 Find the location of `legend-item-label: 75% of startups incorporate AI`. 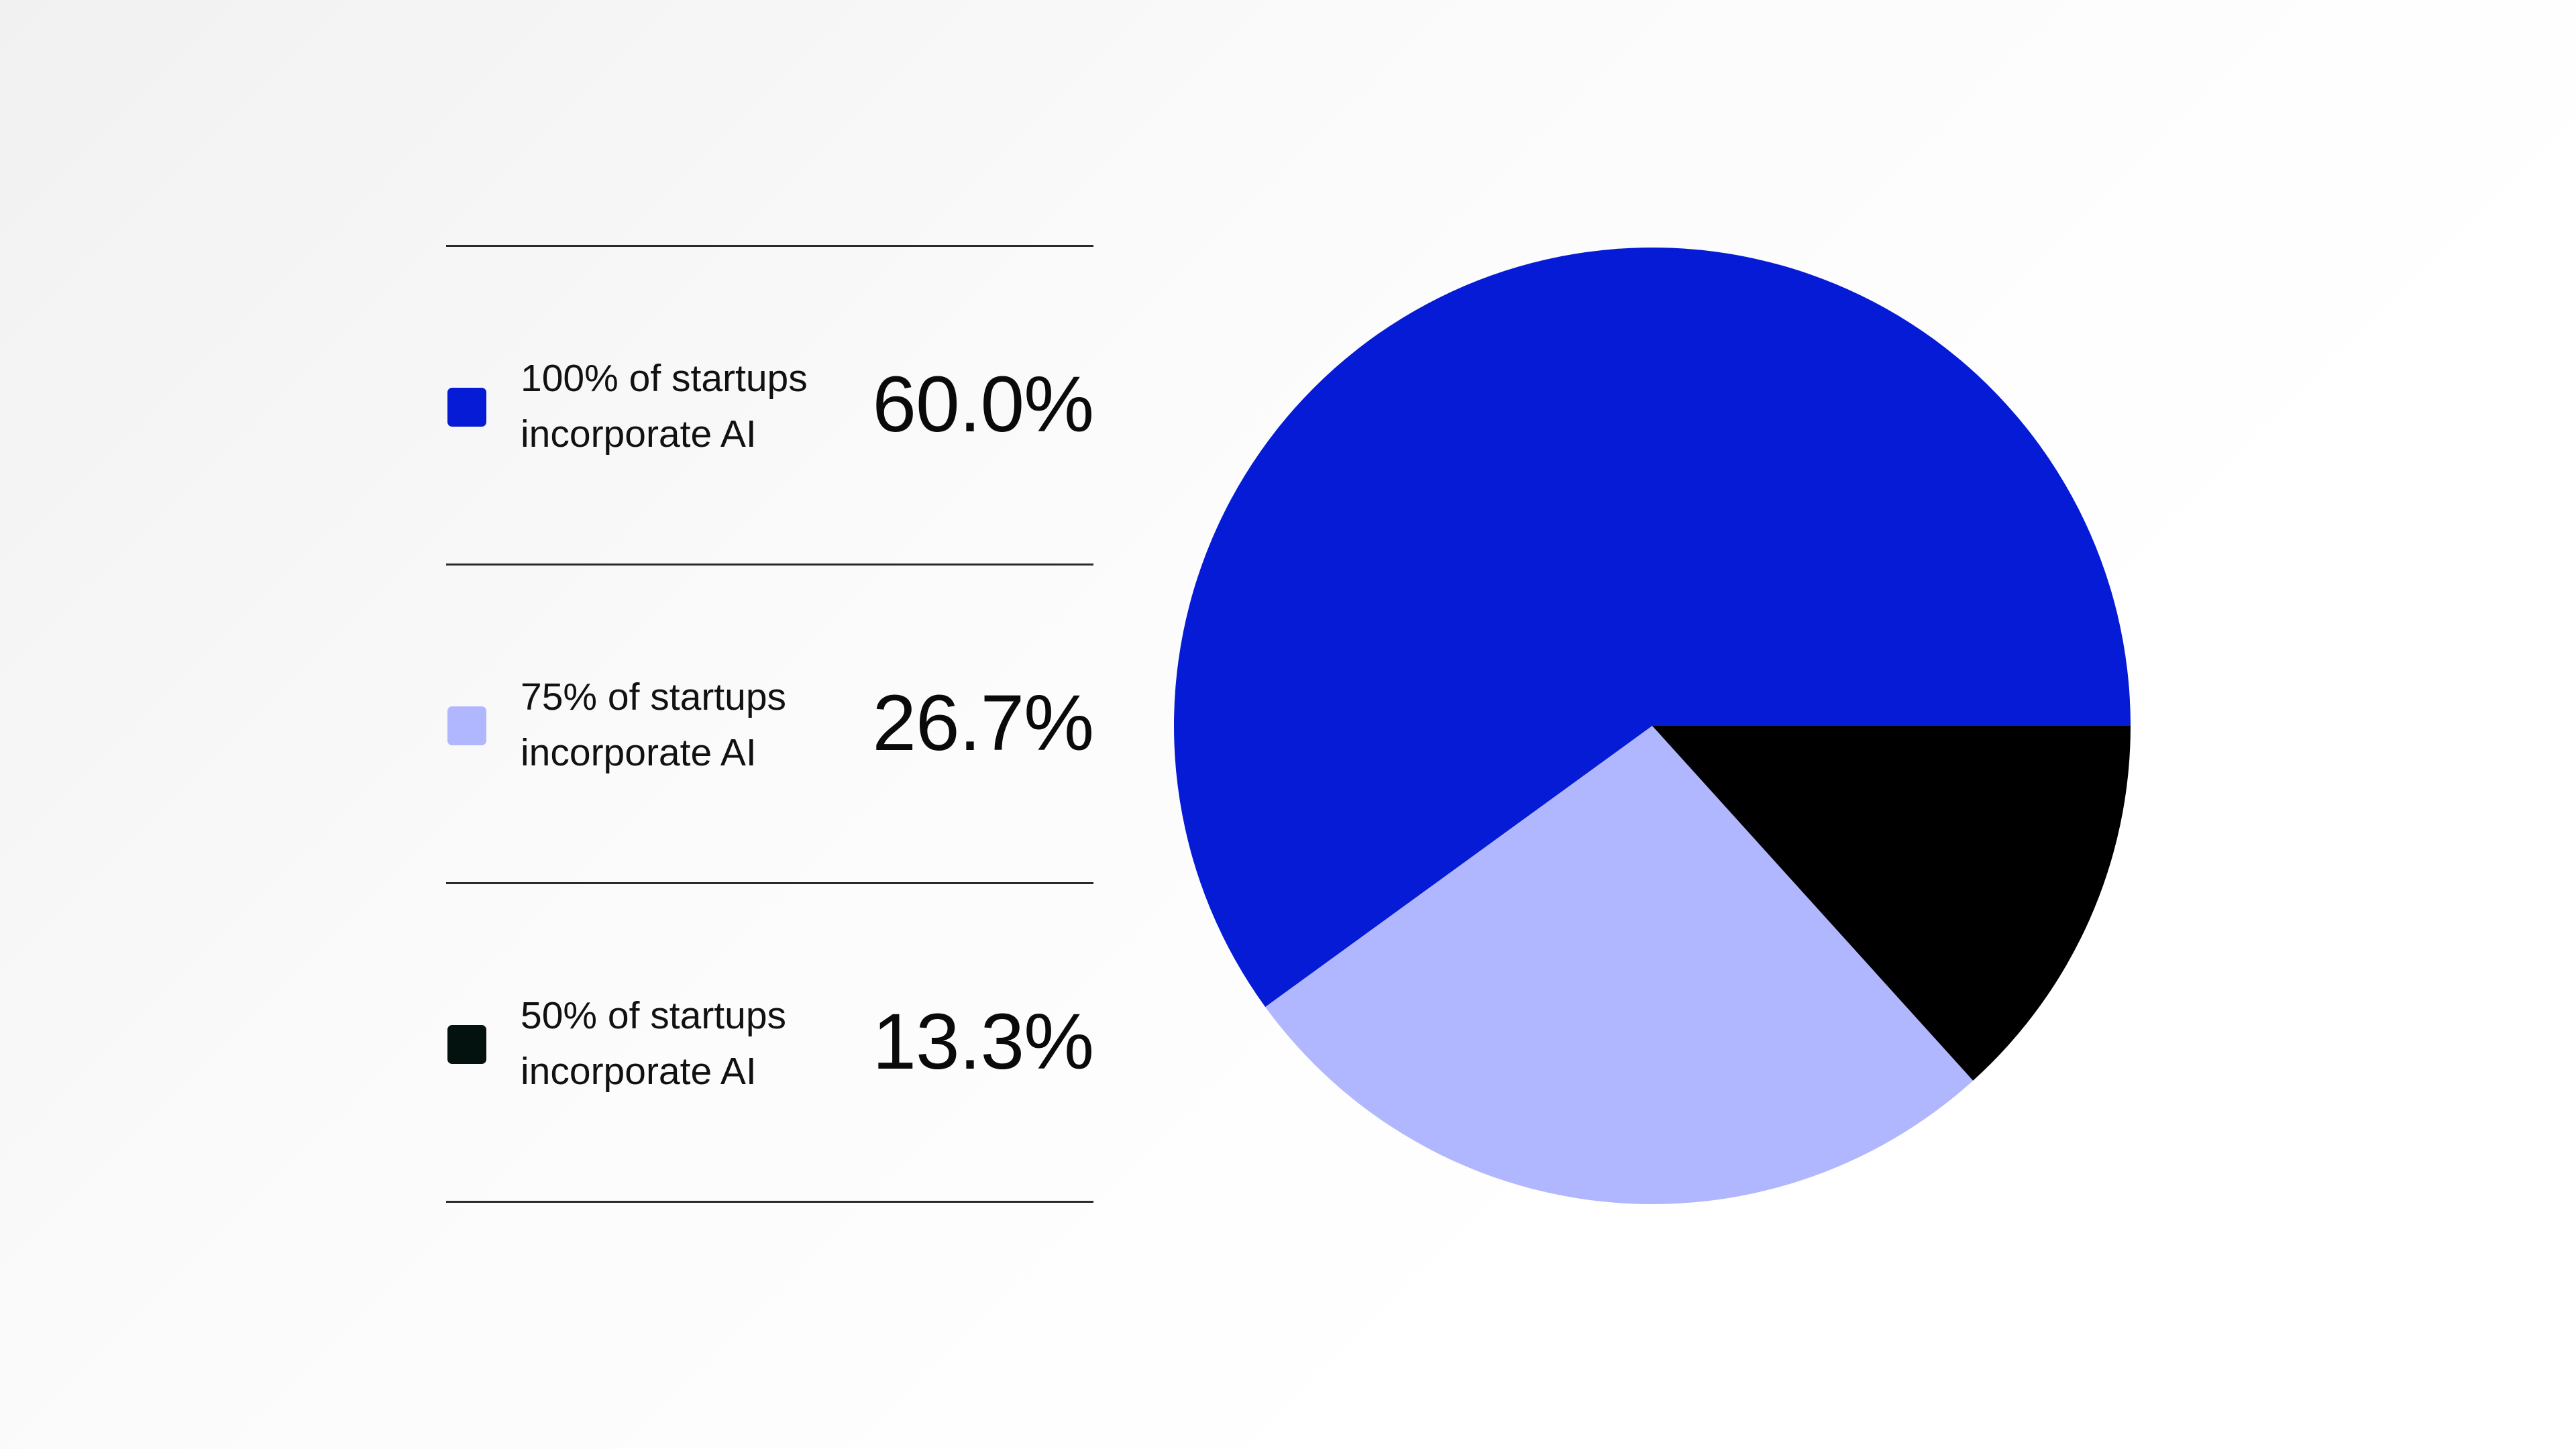

legend-item-label: 75% of startups incorporate AI is located at coordinates (654, 725).